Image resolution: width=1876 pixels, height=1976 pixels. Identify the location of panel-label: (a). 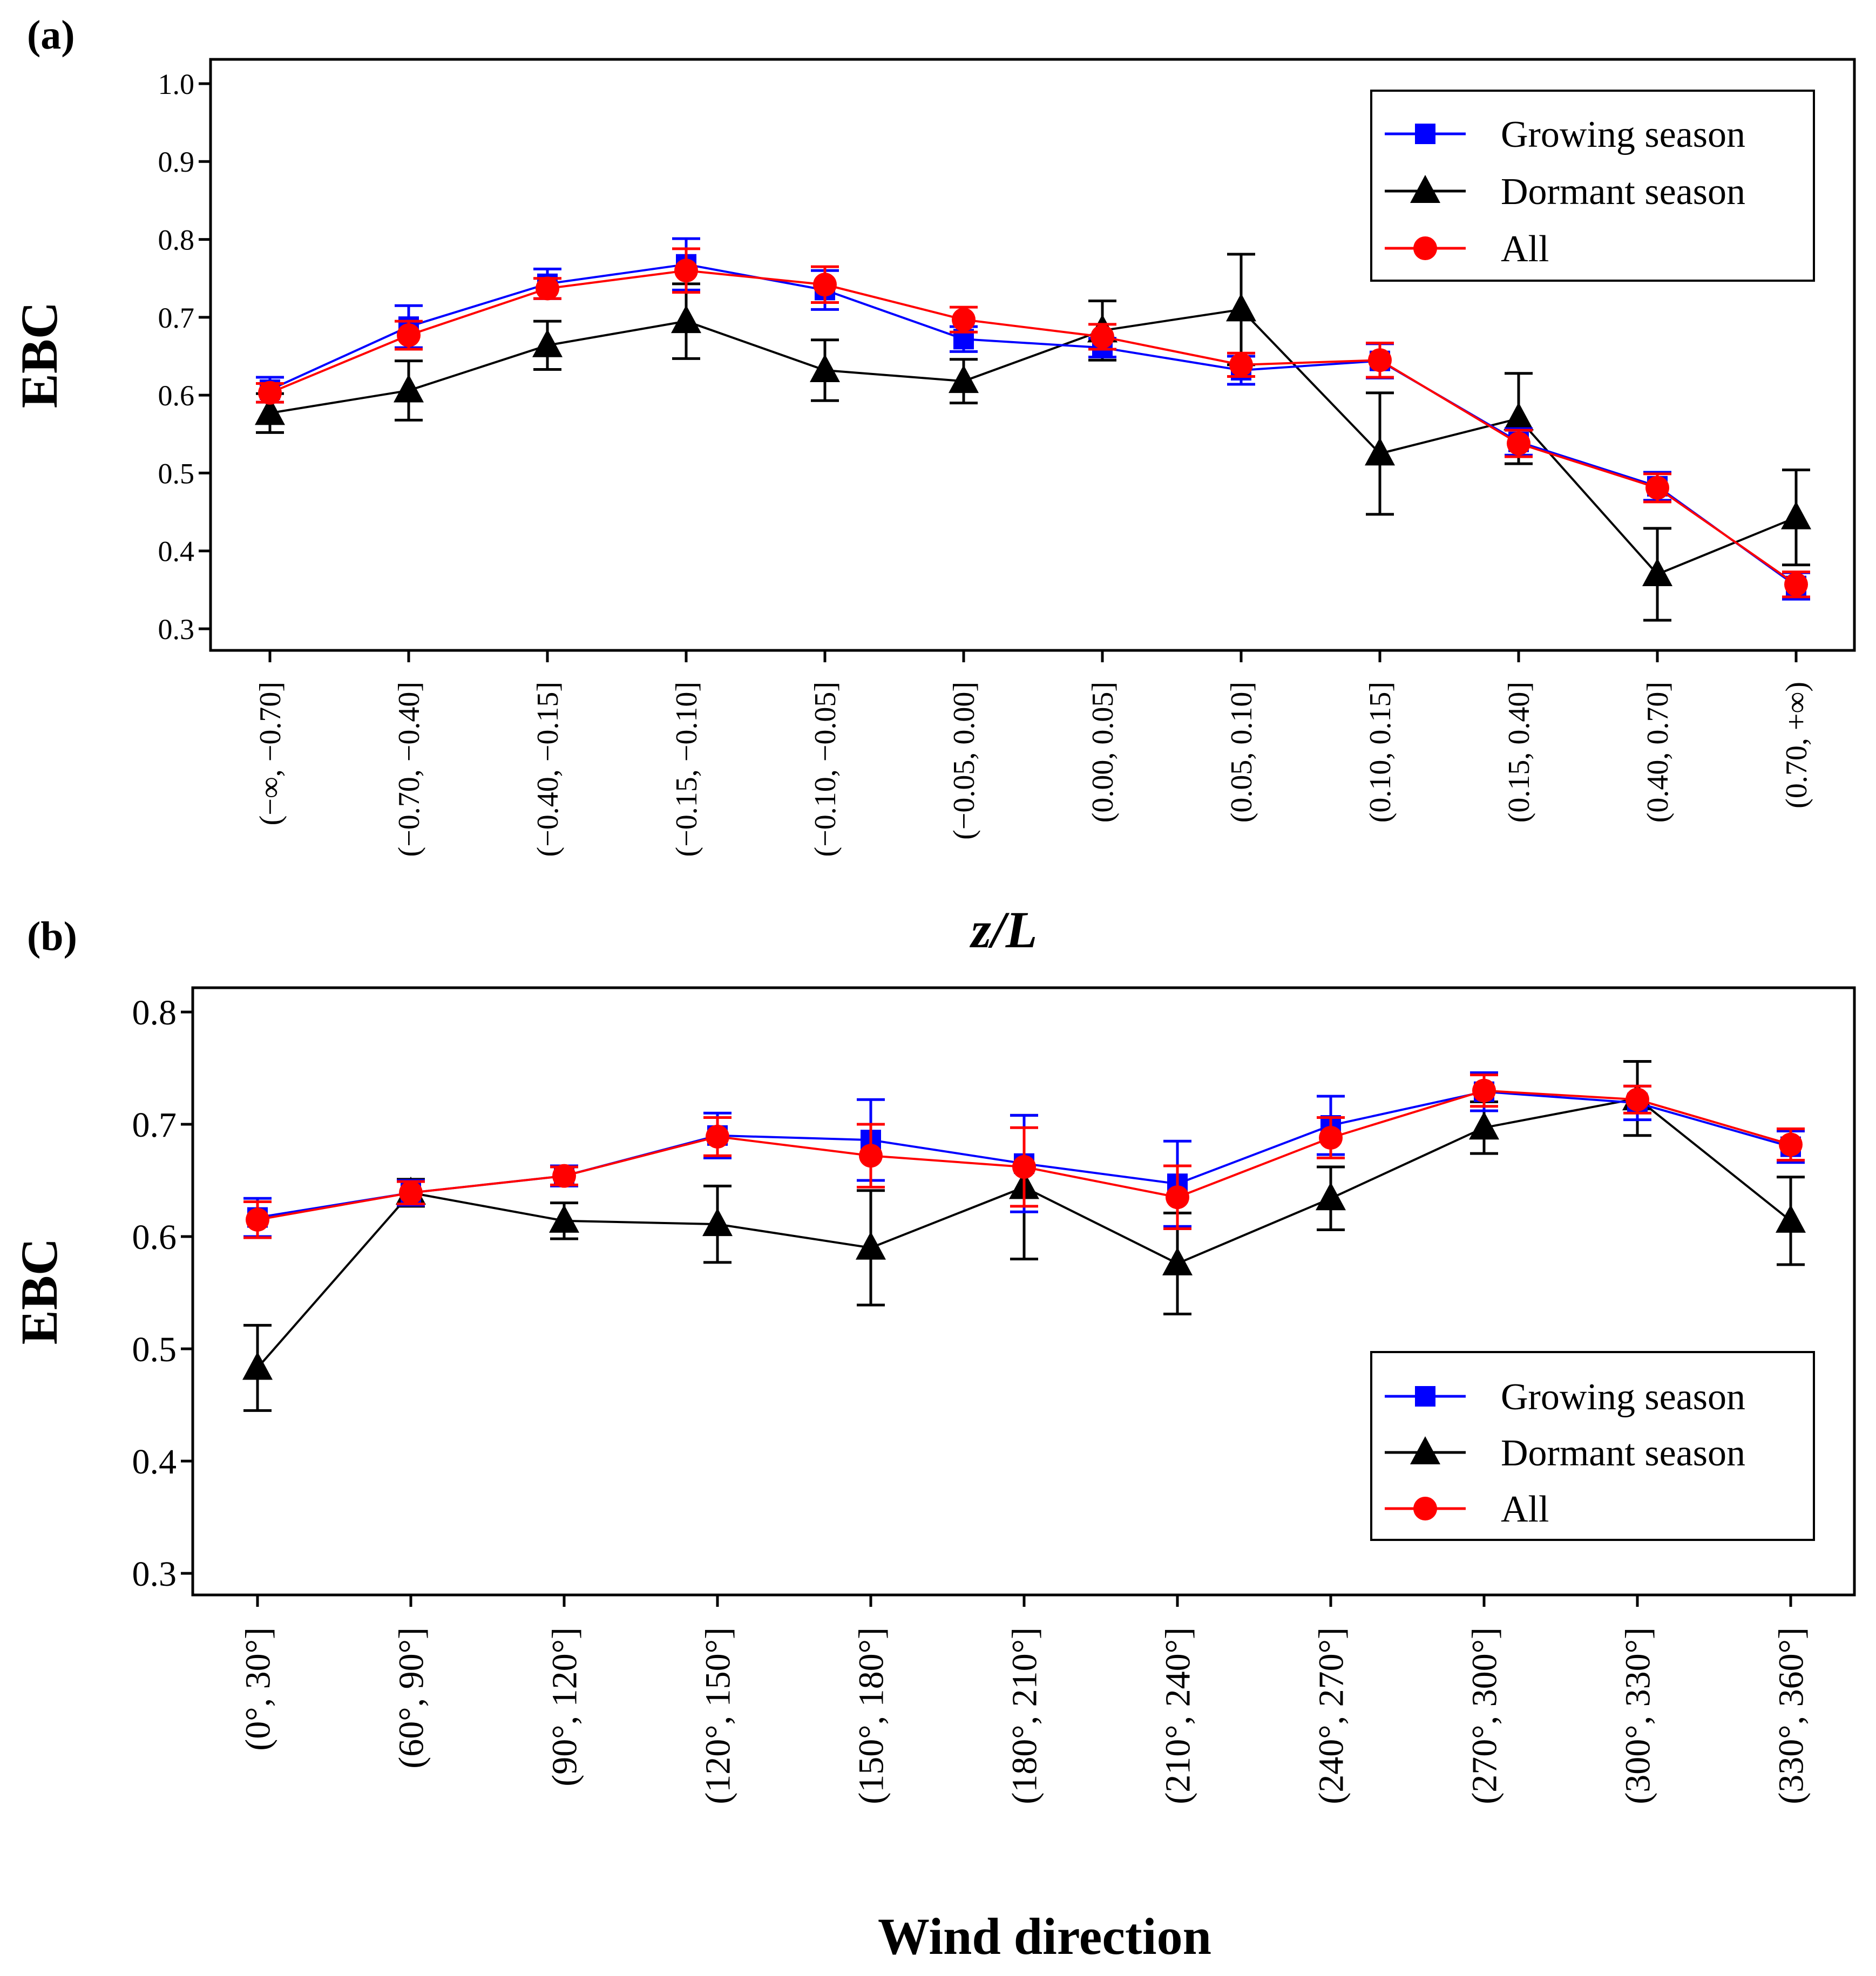
(51, 35).